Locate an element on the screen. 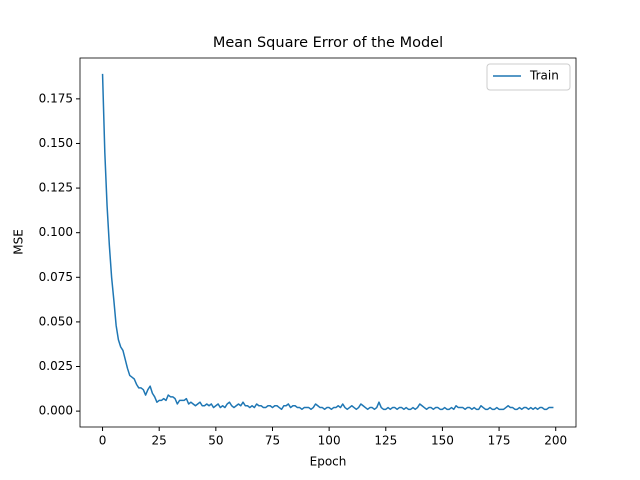 The width and height of the screenshot is (640, 480). y-tick-label: 0.100 is located at coordinates (56, 232).